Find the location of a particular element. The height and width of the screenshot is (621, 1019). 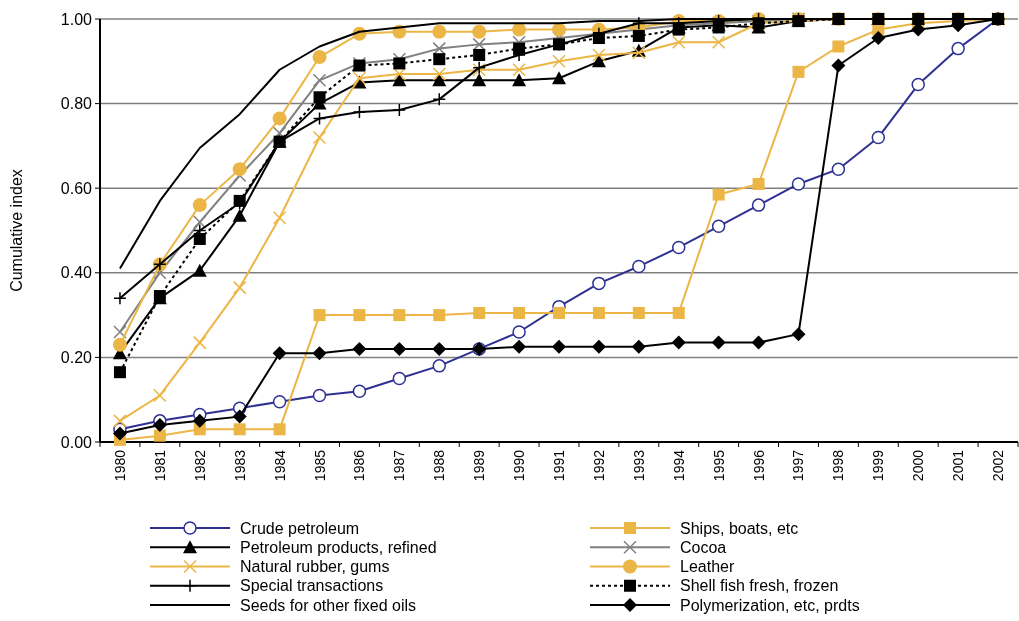

y-tick-label: 0.80 is located at coordinates (76, 104).